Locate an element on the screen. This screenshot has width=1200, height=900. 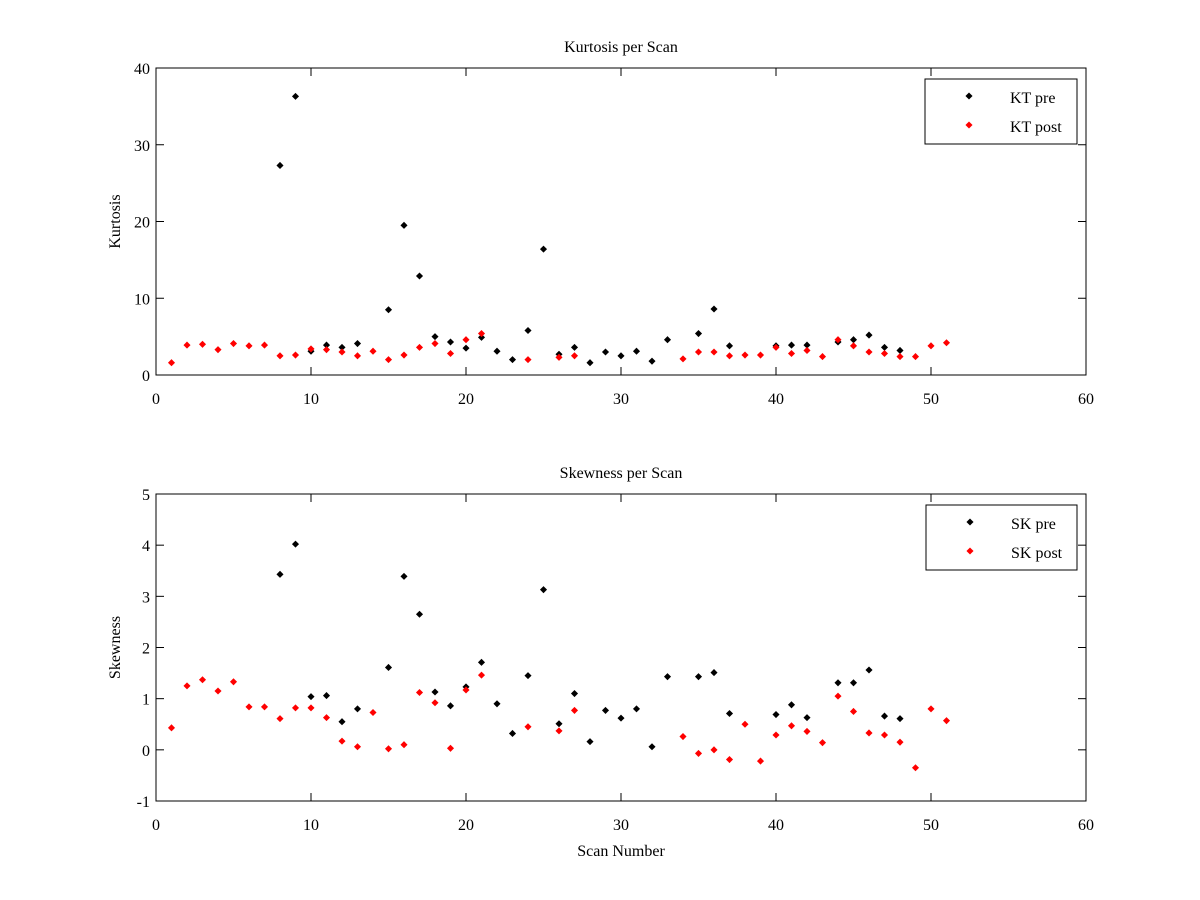
skewness-x-tick-label: 50 is located at coordinates (931, 825).